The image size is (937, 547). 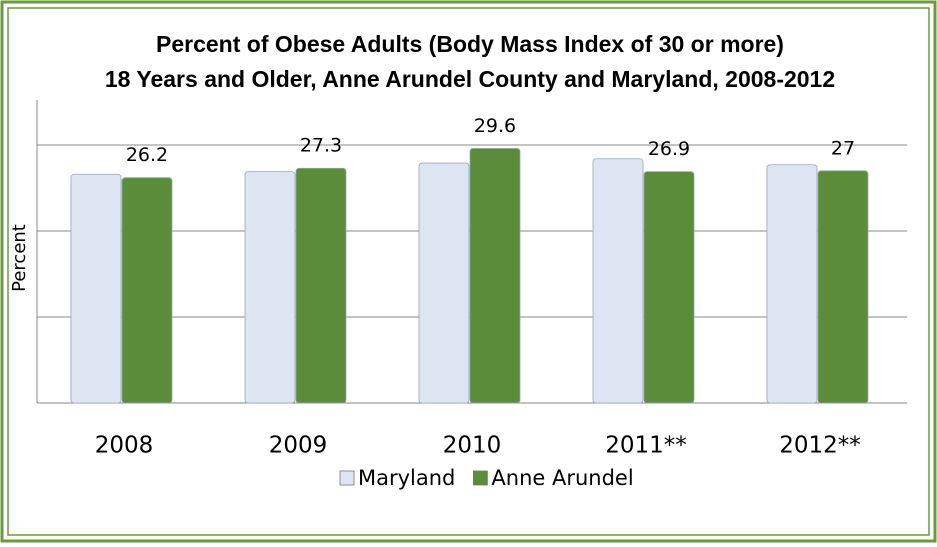 What do you see at coordinates (147, 155) in the screenshot?
I see `value-label: 26.2` at bounding box center [147, 155].